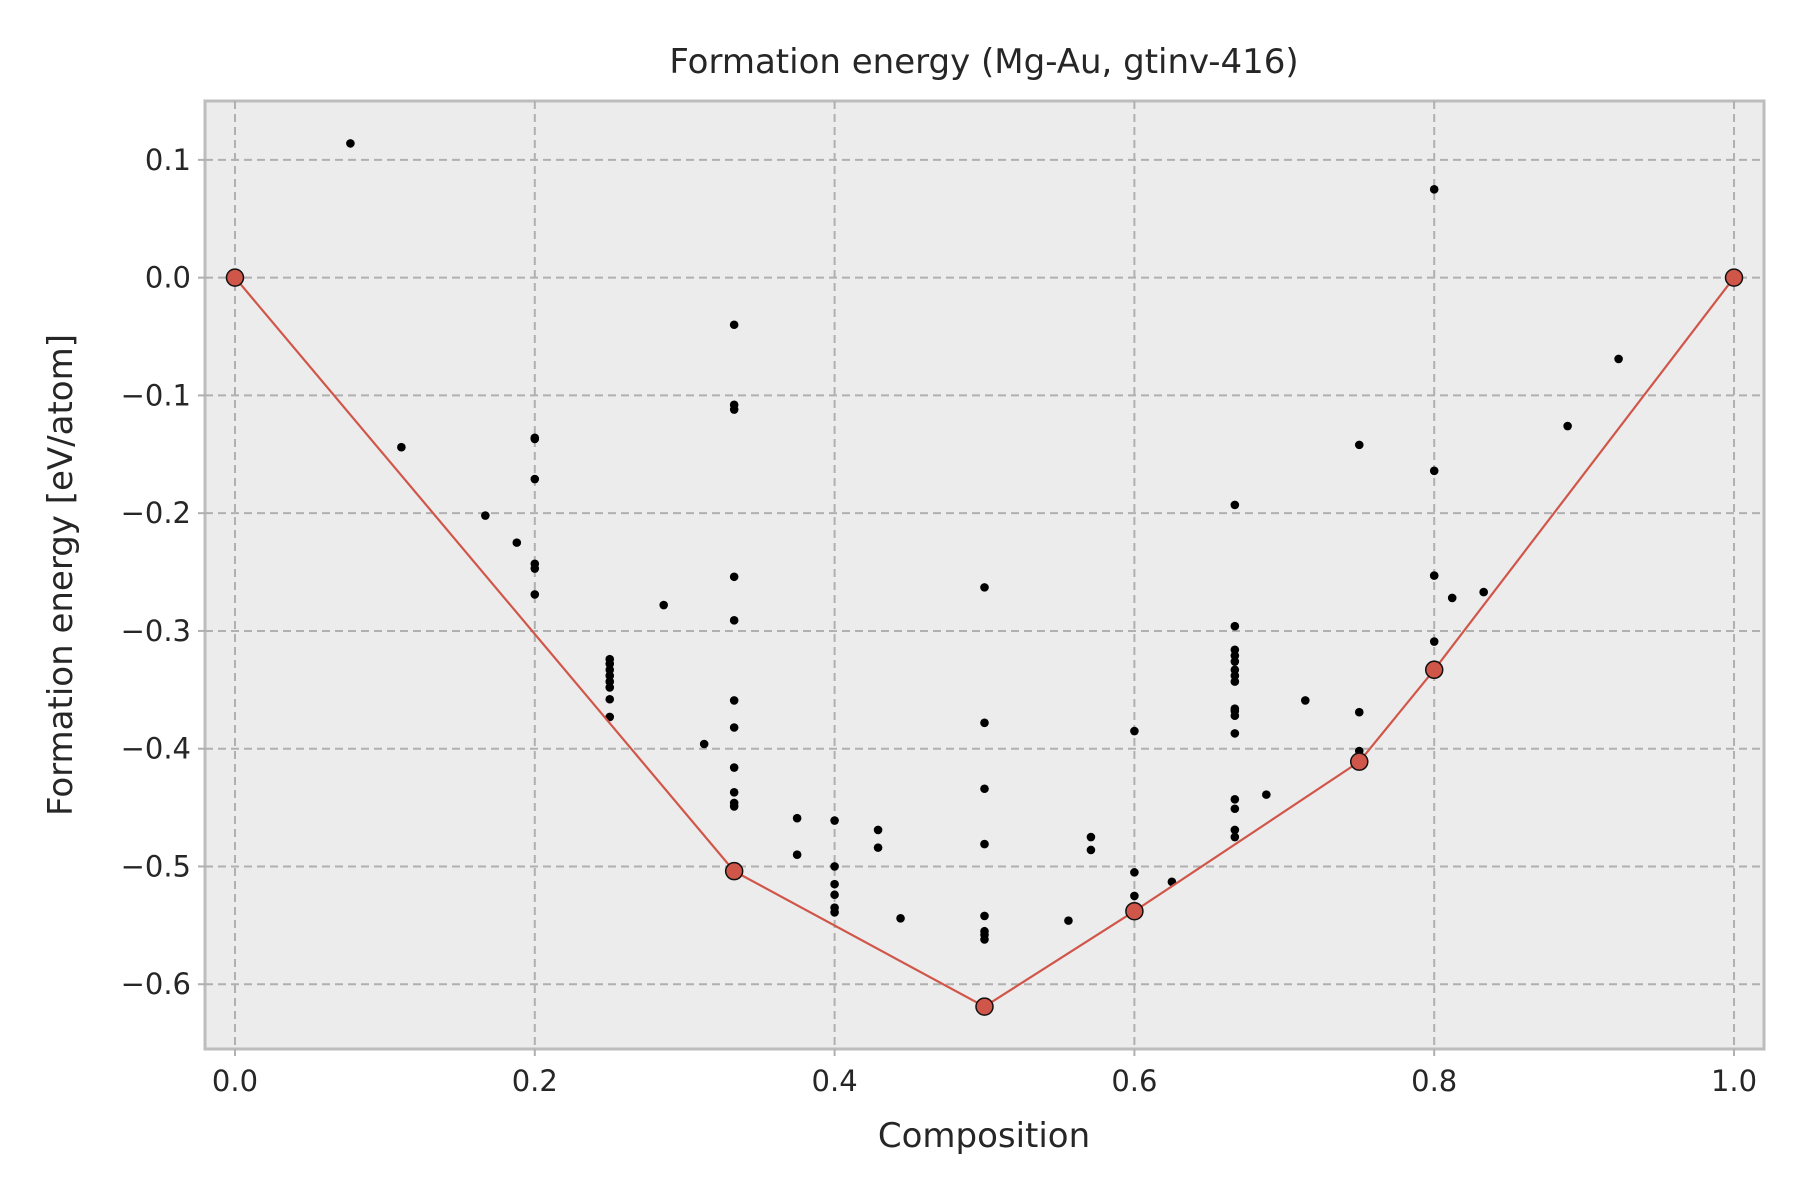 Image resolution: width=1800 pixels, height=1200 pixels. Describe the element at coordinates (156, 866) in the screenshot. I see `y-tick-label: −0.5` at that location.